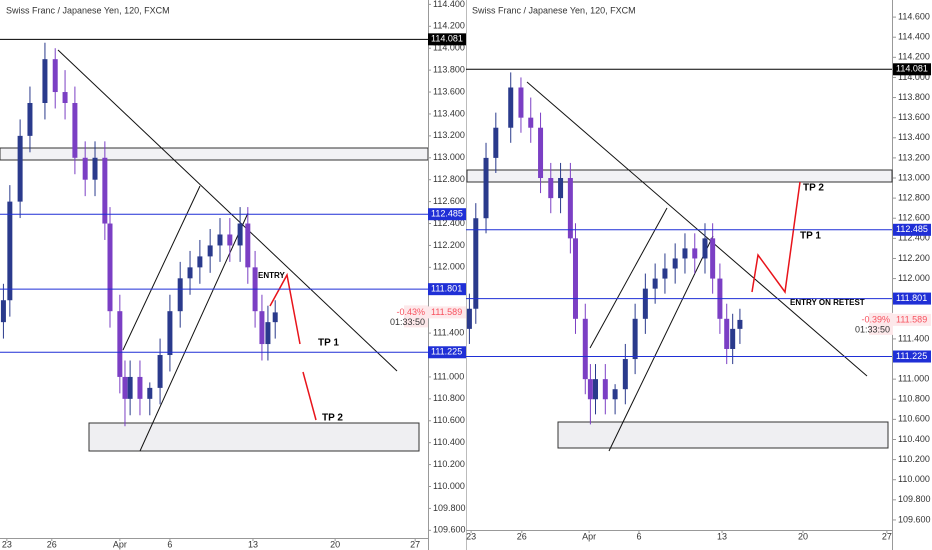 This screenshot has height=550, width=932. Describe the element at coordinates (723, 435) in the screenshot. I see `demand-zone` at that location.